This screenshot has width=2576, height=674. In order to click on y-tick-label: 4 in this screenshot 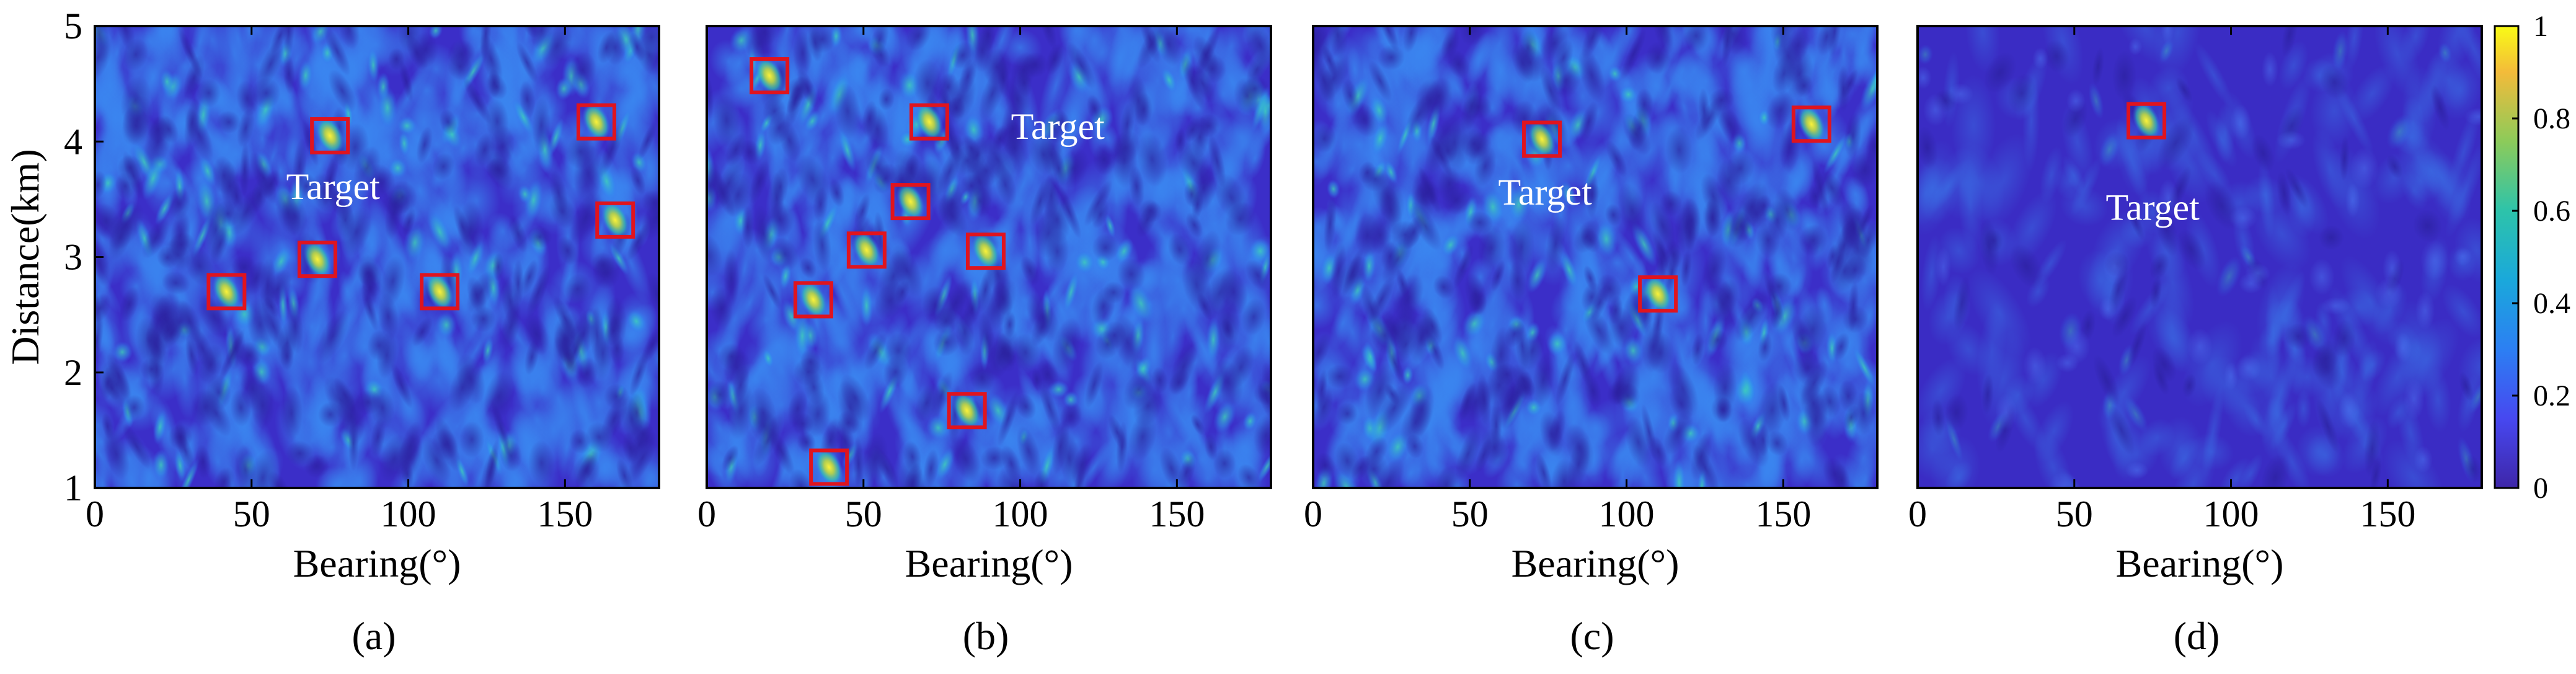, I will do `click(73, 141)`.